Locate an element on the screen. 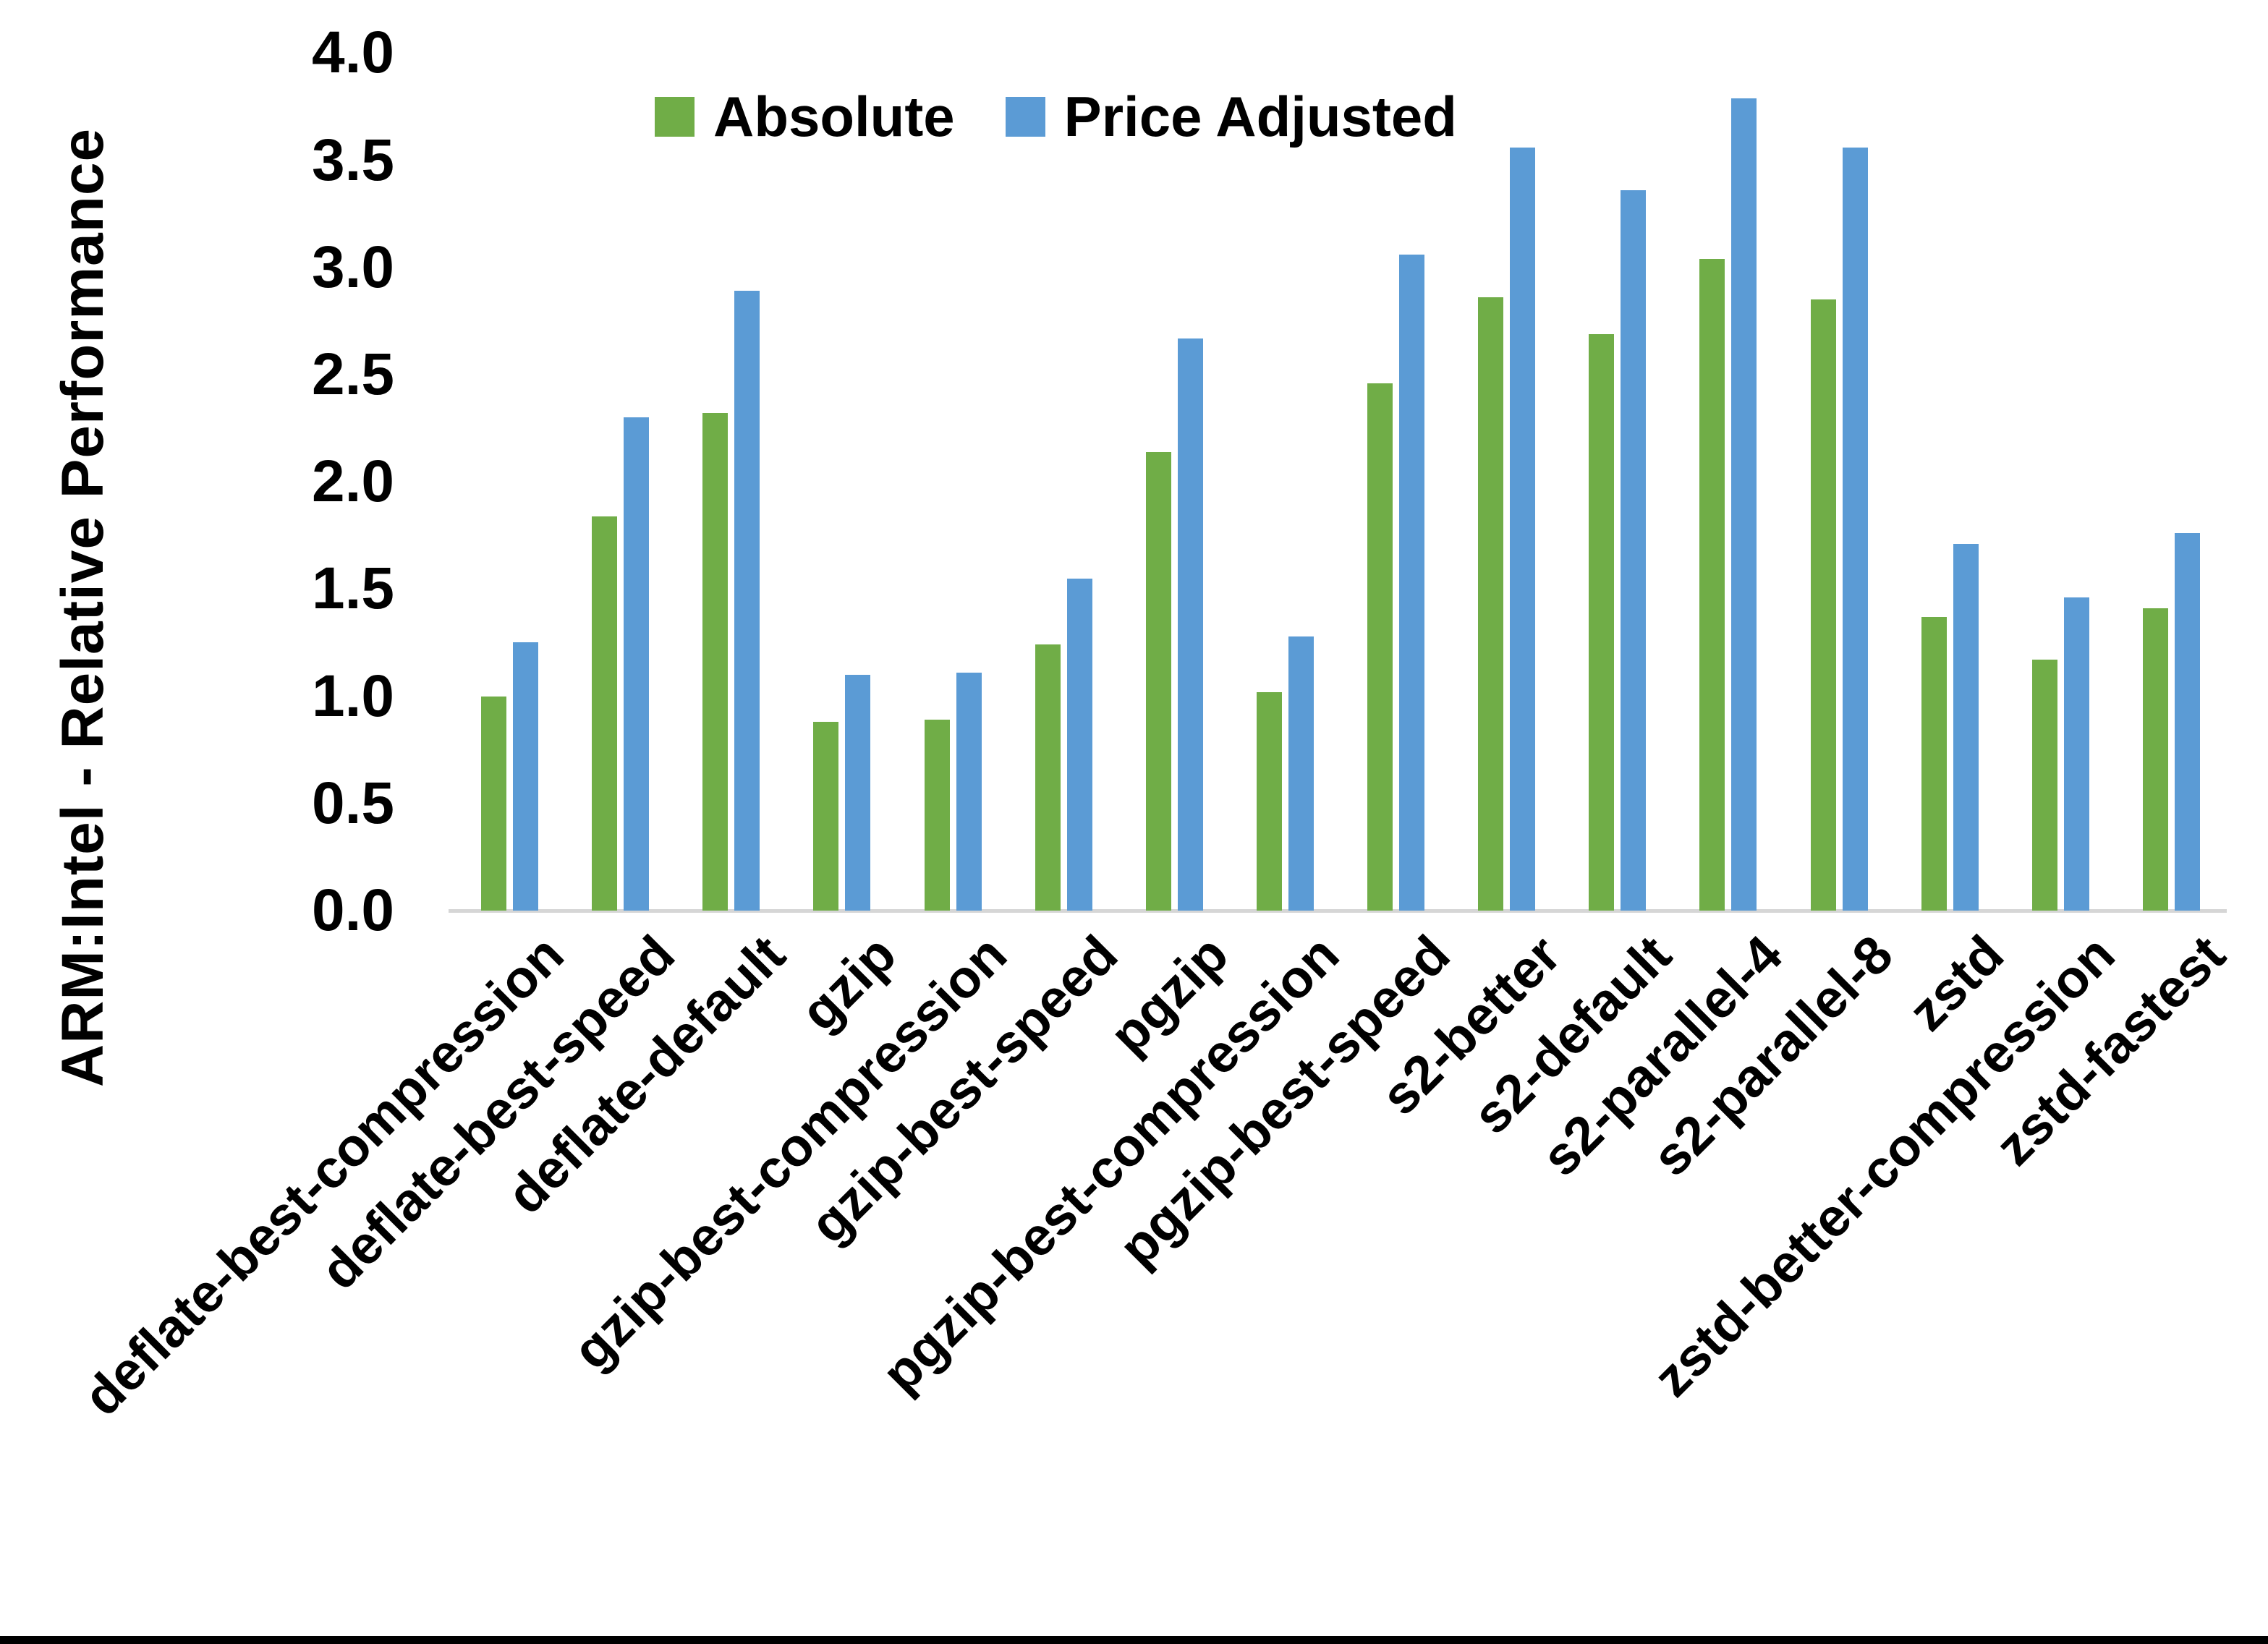  bar-absolute-s2-default is located at coordinates (1601, 622).